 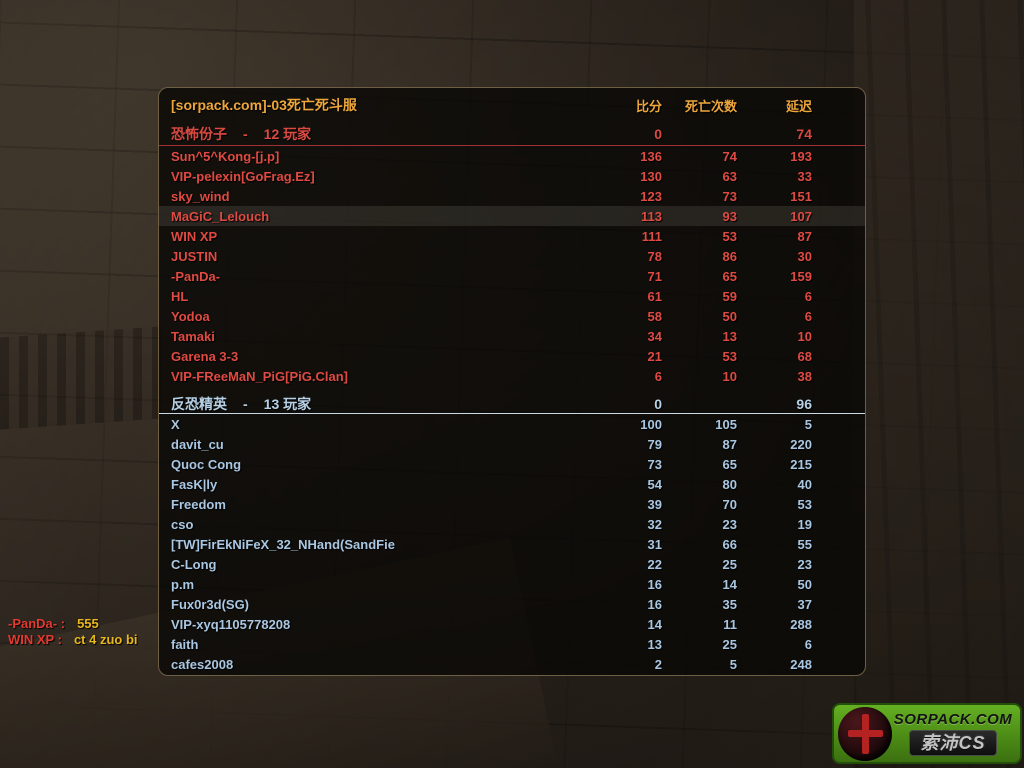 I want to click on player-name: -PanDa-, so click(x=196, y=276).